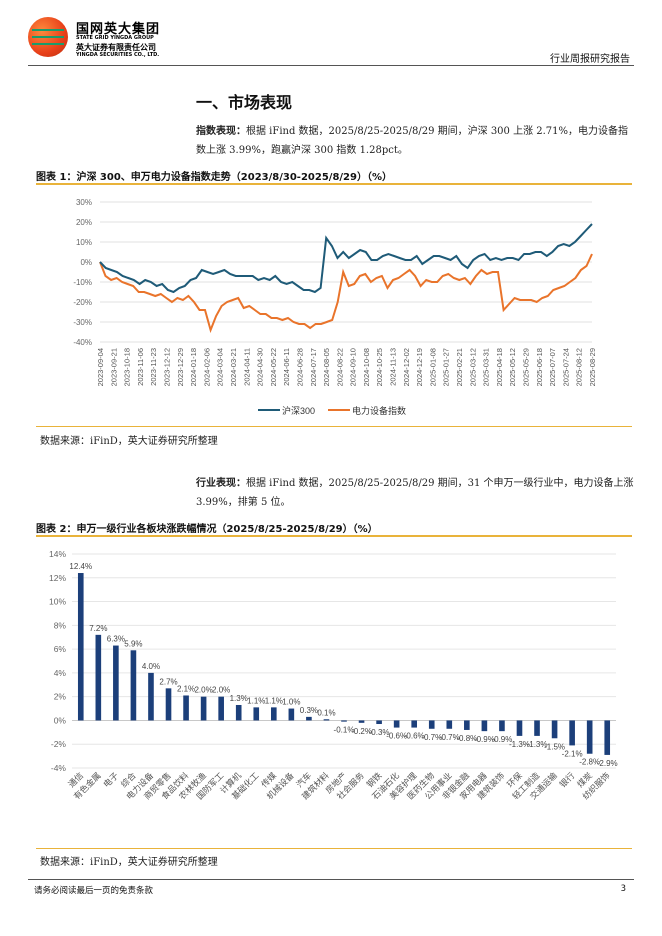 The height and width of the screenshot is (936, 662). What do you see at coordinates (180, 367) in the screenshot?
I see `x-tick-label: 2023-12-29` at bounding box center [180, 367].